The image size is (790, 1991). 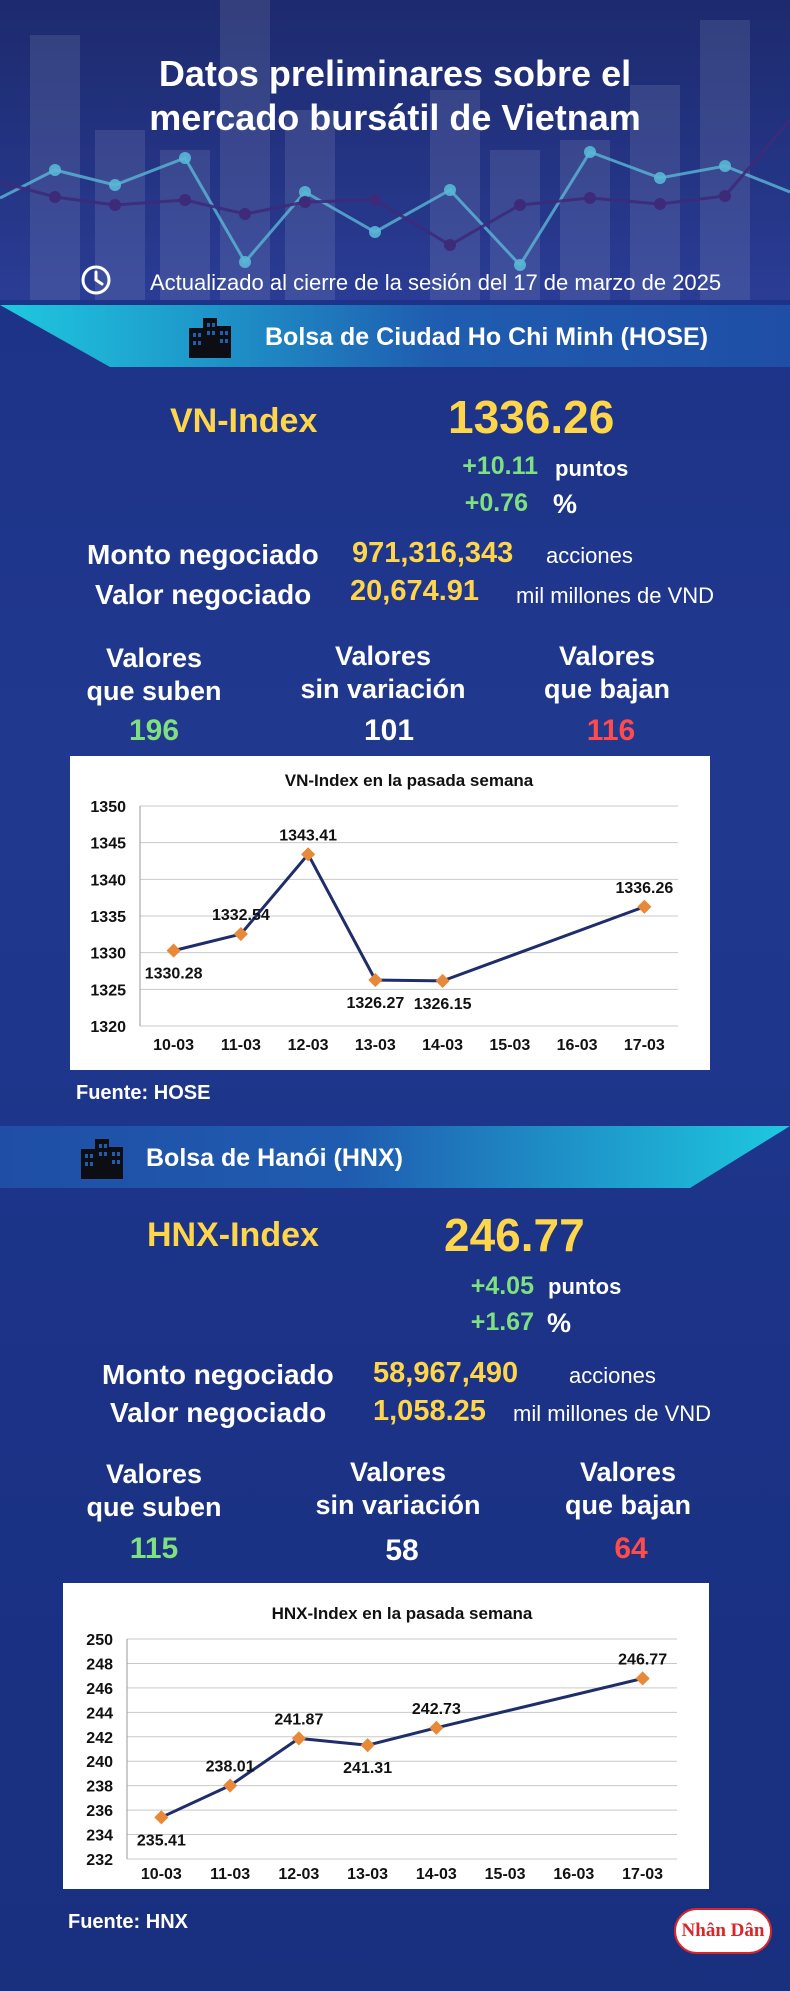 What do you see at coordinates (383, 673) in the screenshot?
I see `hose-unchanged-label: Valores sin variación` at bounding box center [383, 673].